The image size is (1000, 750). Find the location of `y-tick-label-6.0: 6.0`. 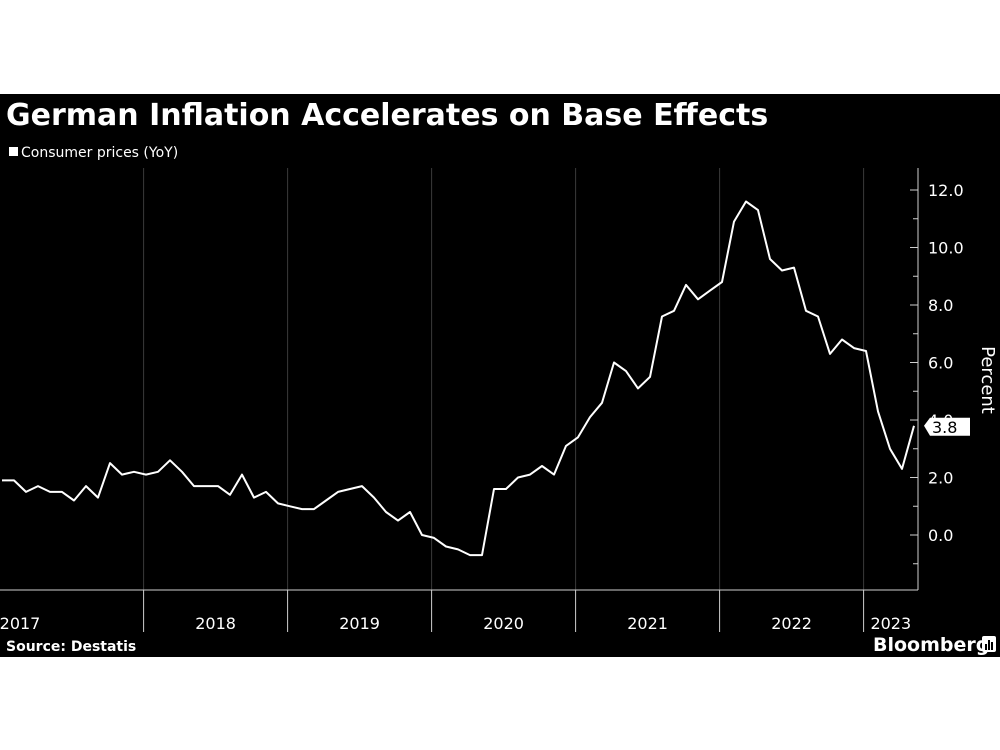

y-tick-label-6.0: 6.0 is located at coordinates (940, 363).